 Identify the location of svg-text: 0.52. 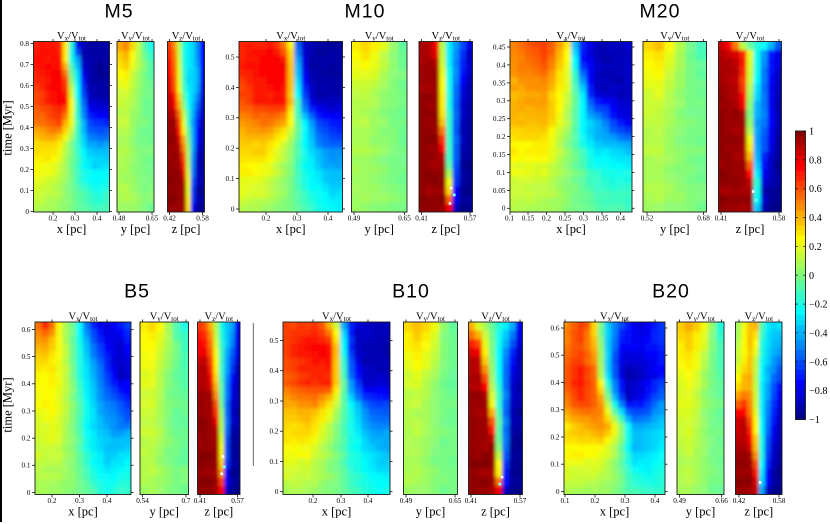
(647, 219).